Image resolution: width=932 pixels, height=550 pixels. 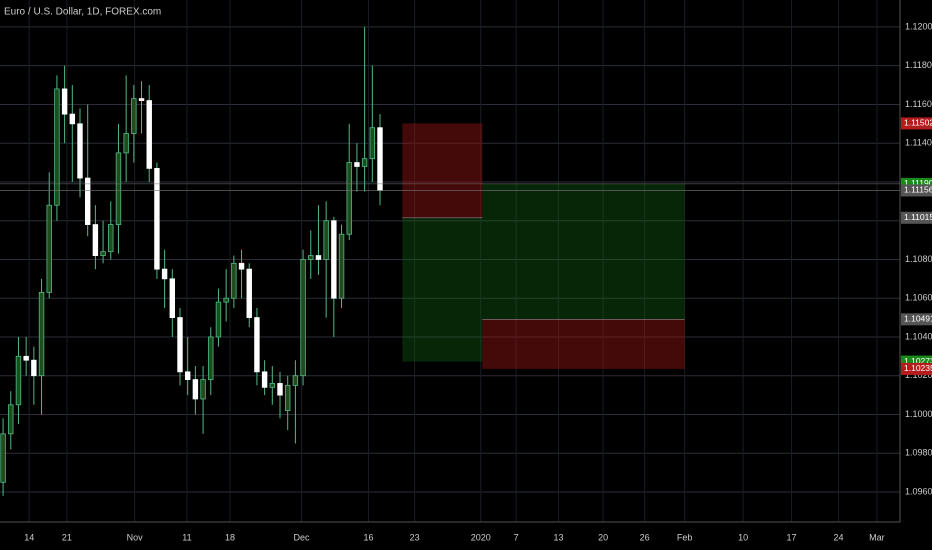 I want to click on x-tick-label: Nov, so click(x=135, y=537).